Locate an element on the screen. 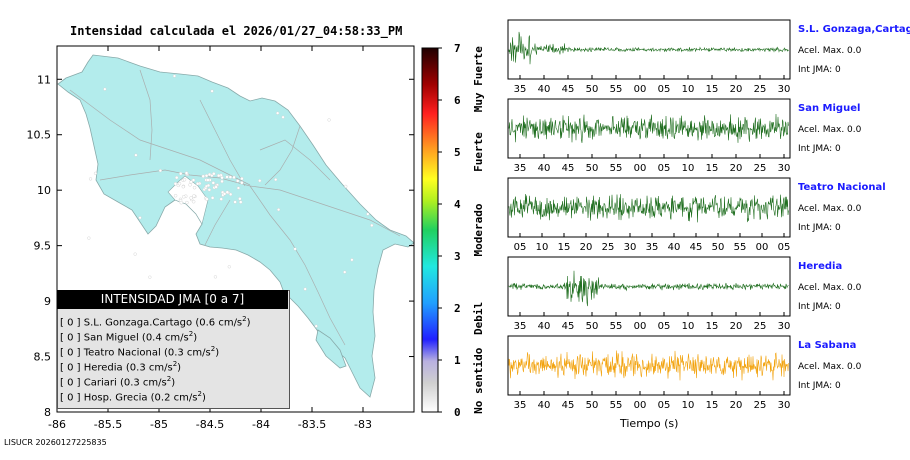 The height and width of the screenshot is (460, 910). waveform-tick-label: 35 is located at coordinates (520, 168).